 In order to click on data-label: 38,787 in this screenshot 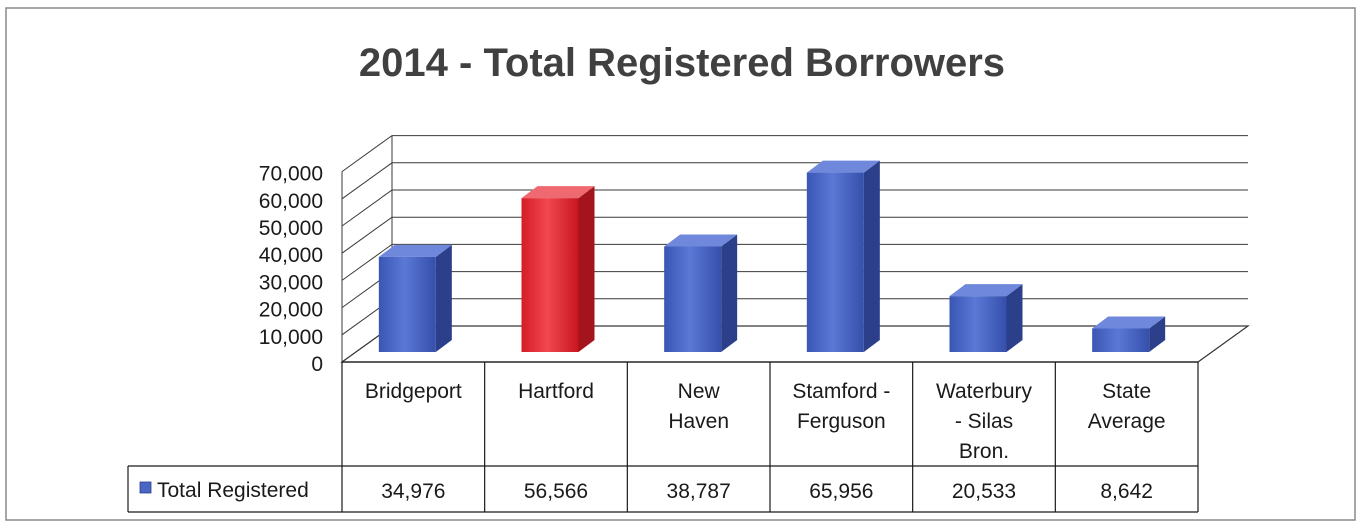, I will do `click(699, 491)`.